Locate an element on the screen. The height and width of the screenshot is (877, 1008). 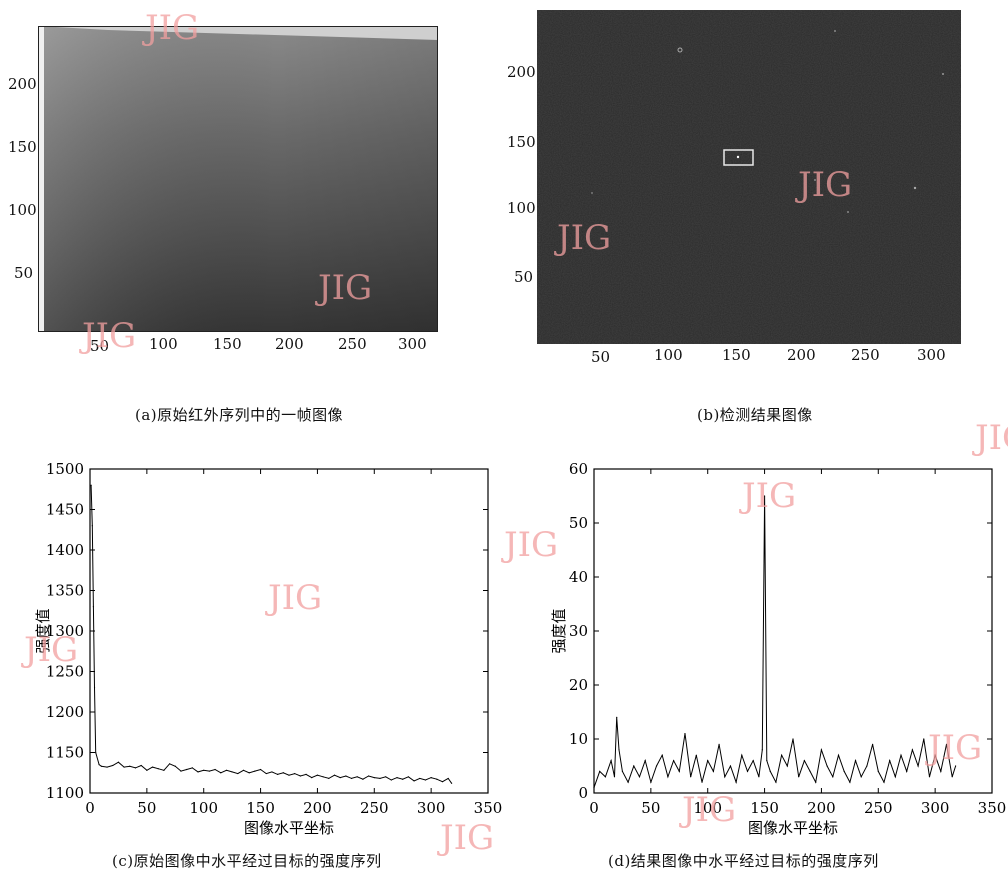
panel-b-xtick: 300 is located at coordinates (931, 355).